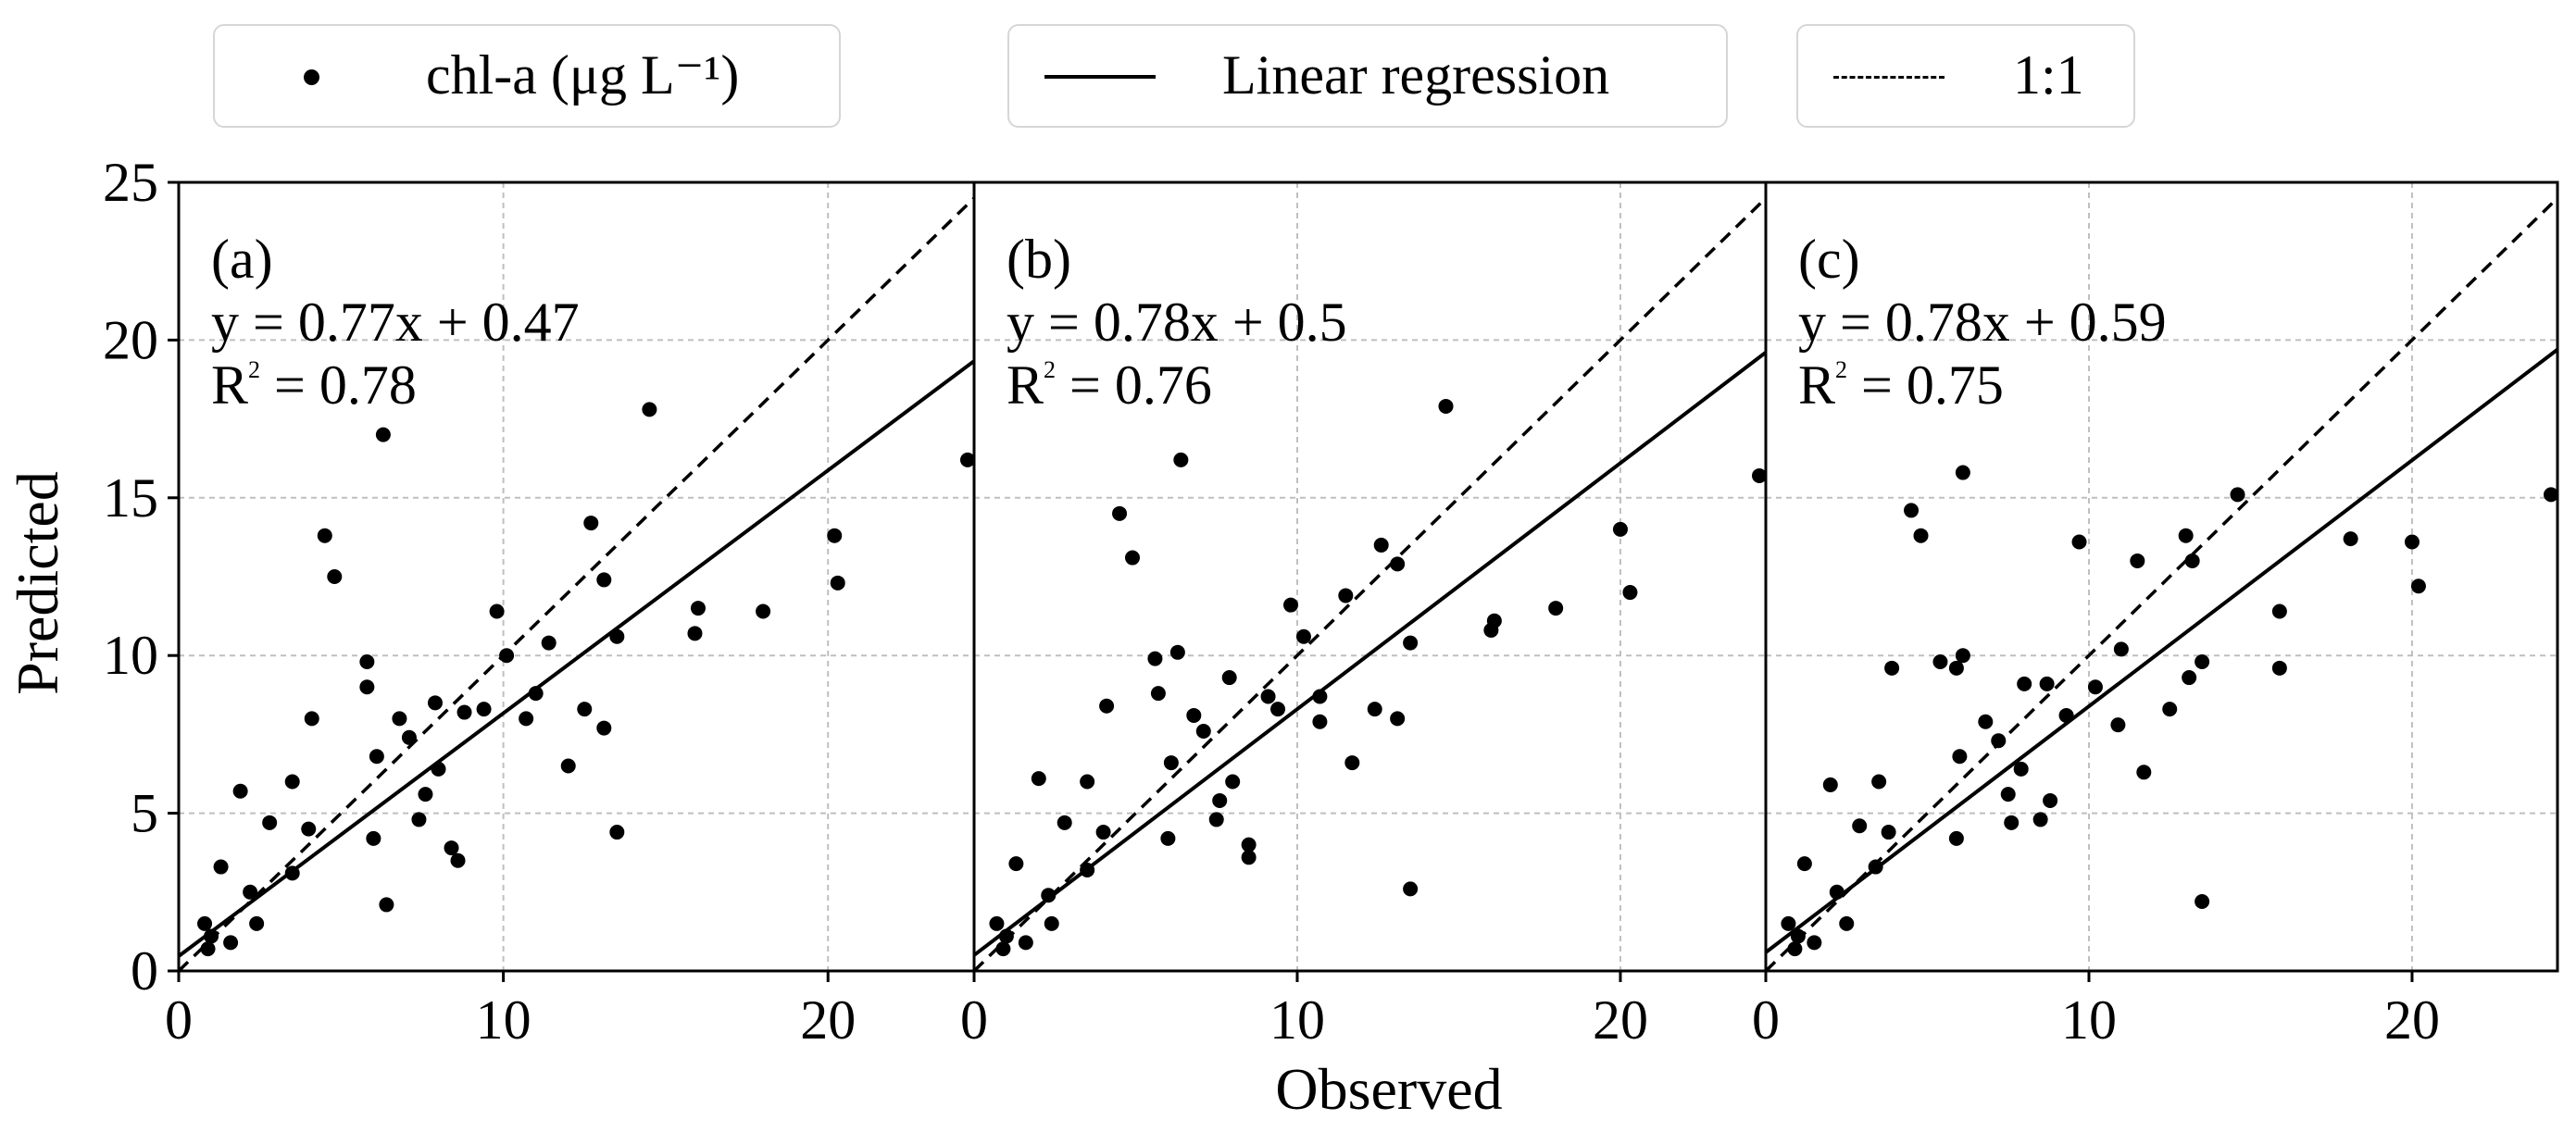 The image size is (2576, 1132). Describe the element at coordinates (395, 322) in the screenshot. I see `regression-equation: y = 0.77x + 0.47` at that location.